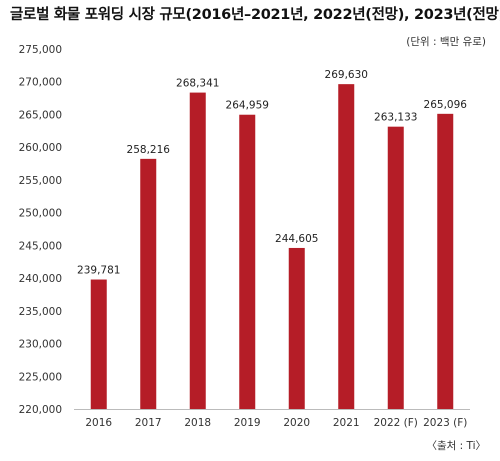  What do you see at coordinates (247, 423) in the screenshot?
I see `x-tick-label: 2019` at bounding box center [247, 423].